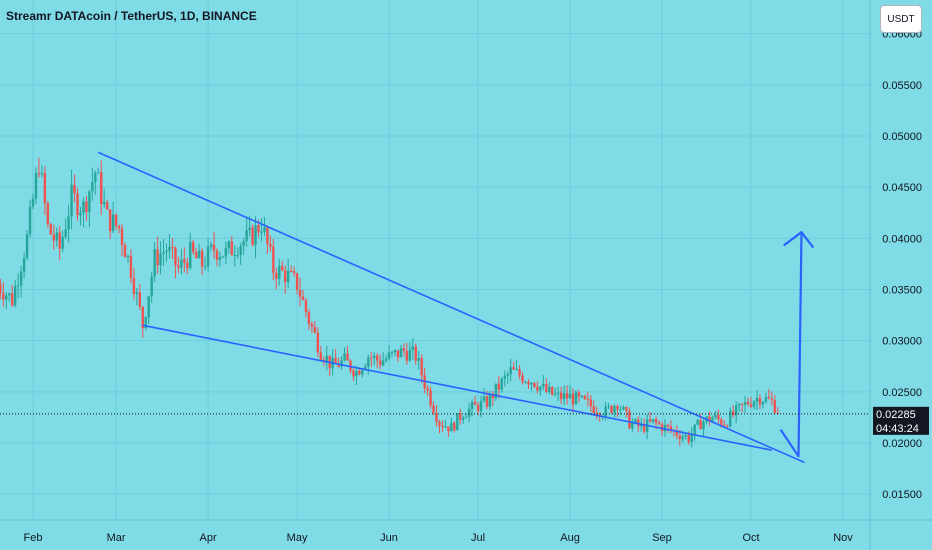  Describe the element at coordinates (901, 19) in the screenshot. I see `currency-button: USDT` at that location.